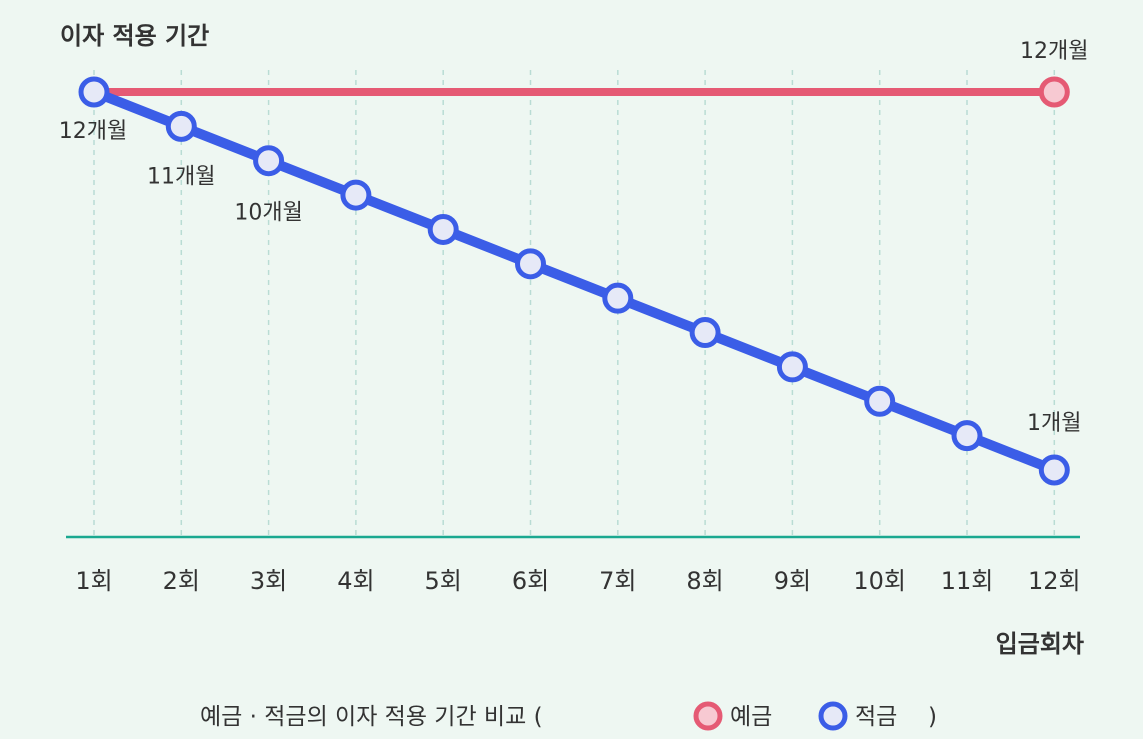  I want to click on x-tick-label: 2회, so click(181, 581).